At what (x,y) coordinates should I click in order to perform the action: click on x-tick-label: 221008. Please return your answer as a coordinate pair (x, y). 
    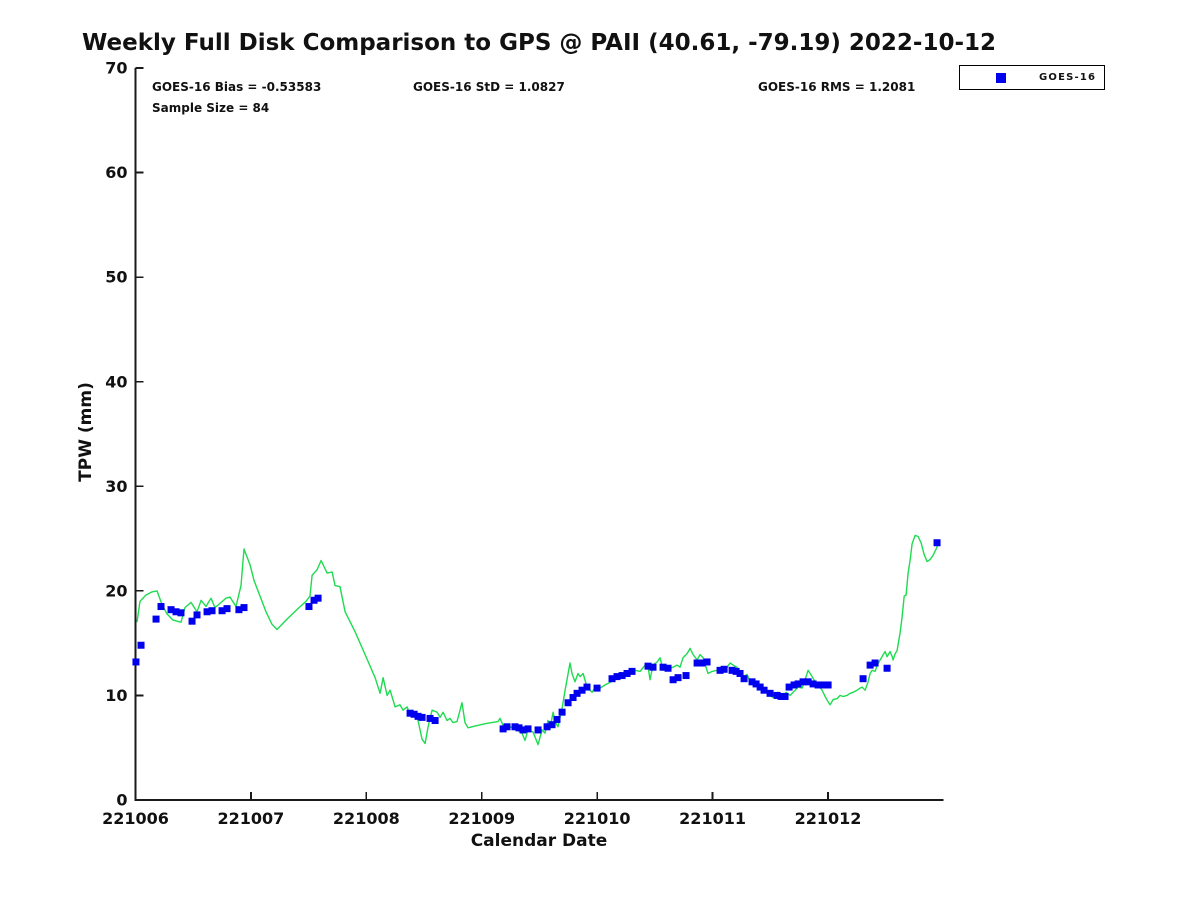
    Looking at the image, I should click on (366, 818).